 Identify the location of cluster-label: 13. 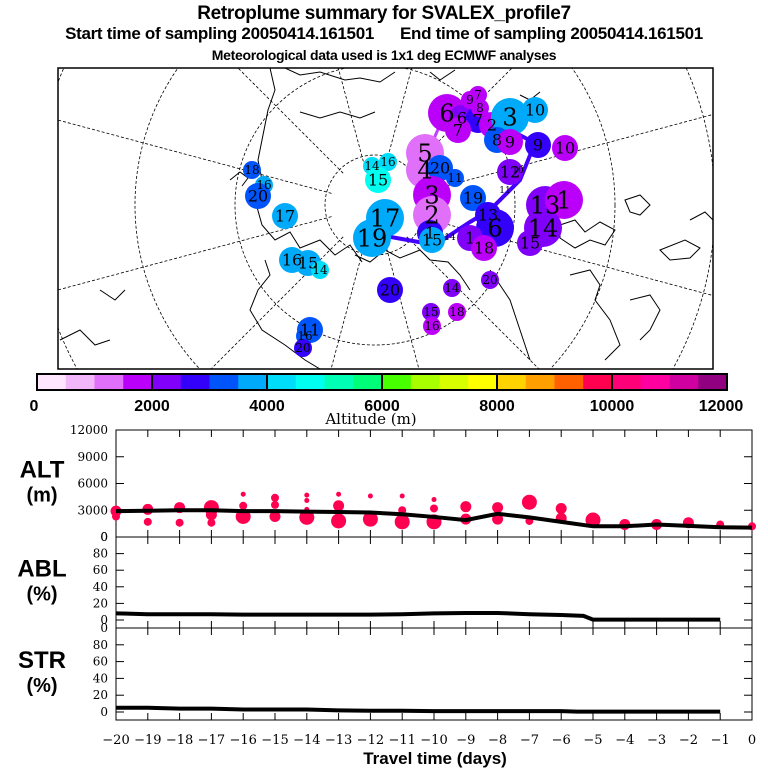
(545, 205).